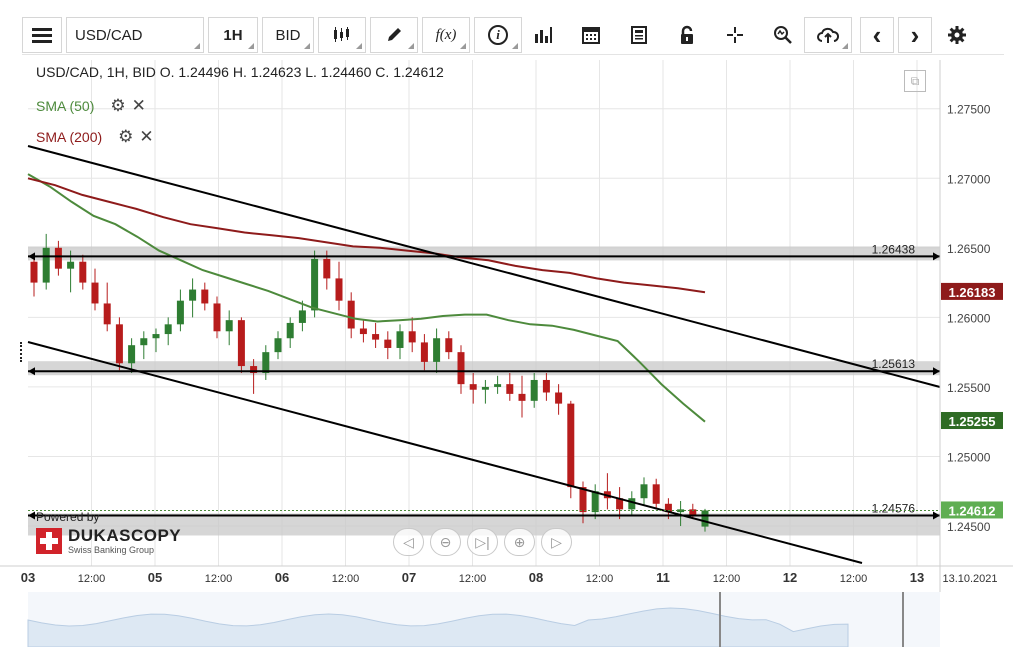 Image resolution: width=1013 pixels, height=647 pixels. I want to click on resize-handle-icon, so click(22, 352).